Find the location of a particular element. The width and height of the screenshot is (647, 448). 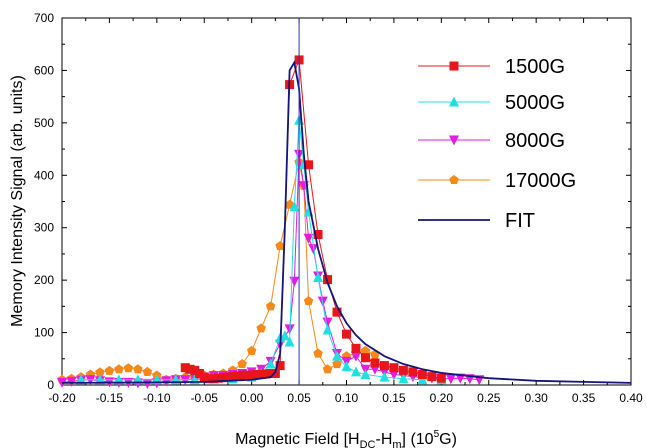

y-tick-label: 300 is located at coordinates (44, 228).